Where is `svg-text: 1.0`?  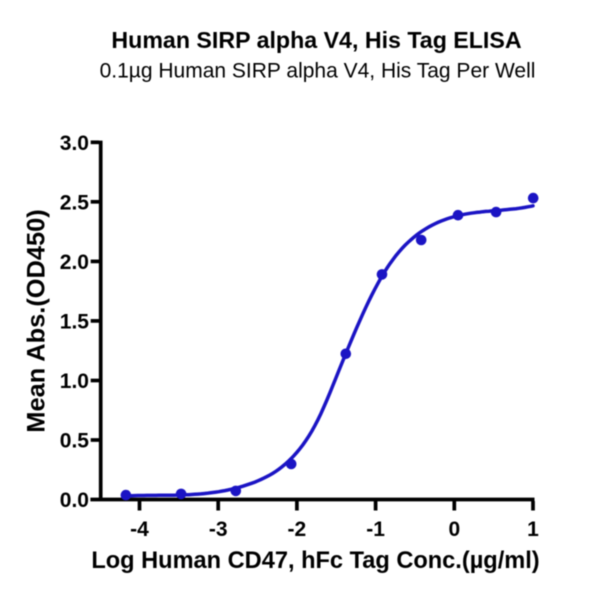
svg-text: 1.0 is located at coordinates (74, 381).